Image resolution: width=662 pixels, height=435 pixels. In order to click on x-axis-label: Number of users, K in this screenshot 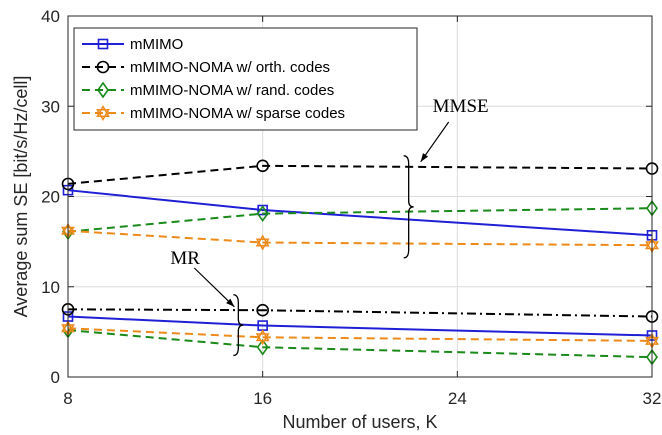, I will do `click(359, 422)`.